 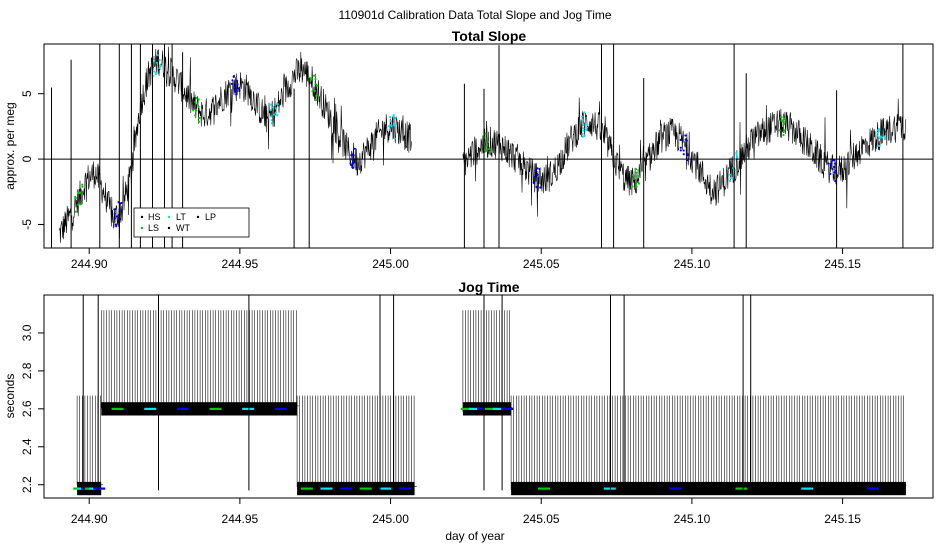 What do you see at coordinates (842, 519) in the screenshot?
I see `x-tick-label: 245.15` at bounding box center [842, 519].